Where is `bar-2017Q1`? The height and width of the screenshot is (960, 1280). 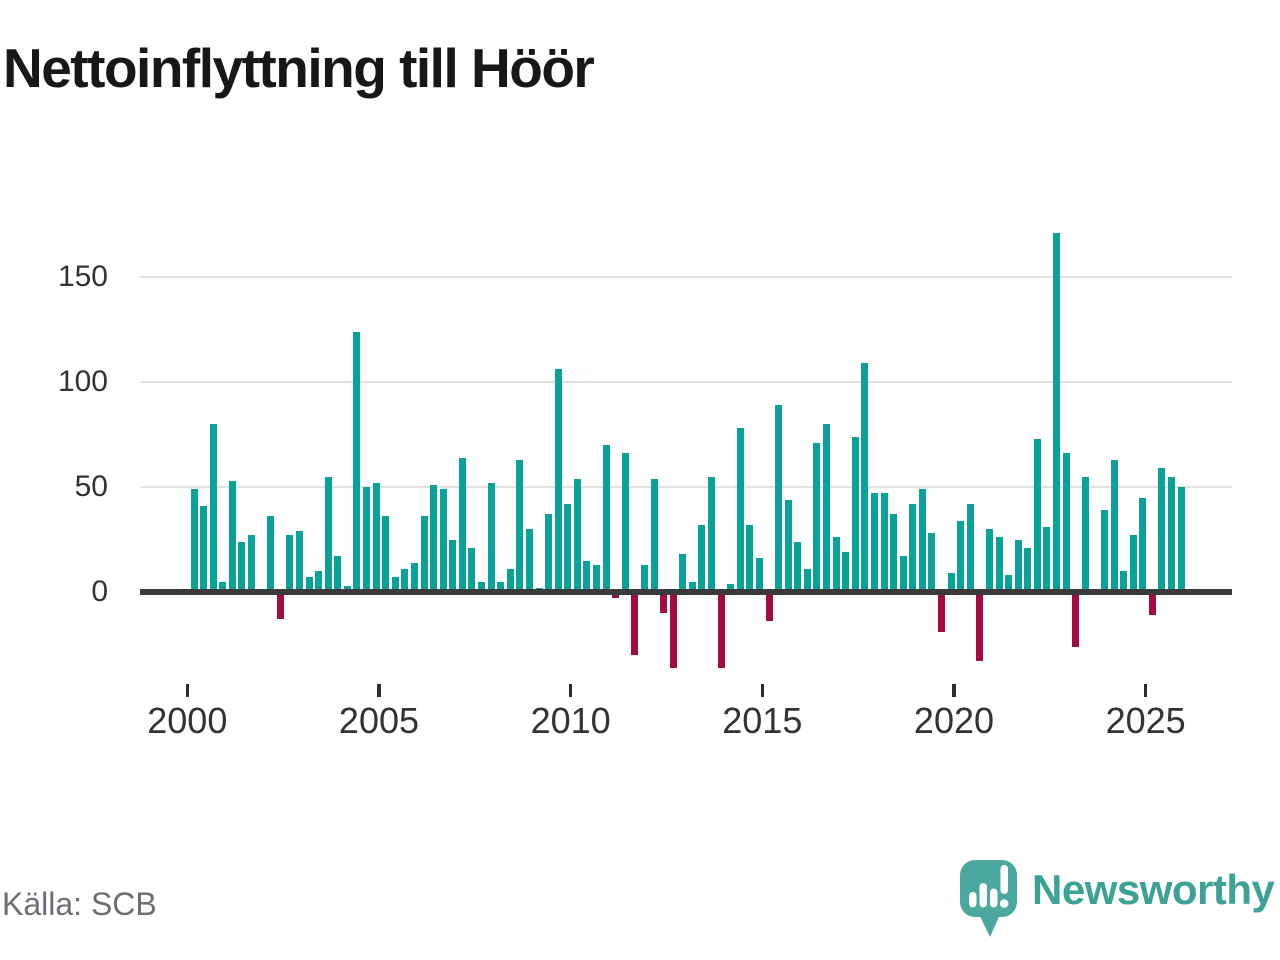 bar-2017Q1 is located at coordinates (846, 572).